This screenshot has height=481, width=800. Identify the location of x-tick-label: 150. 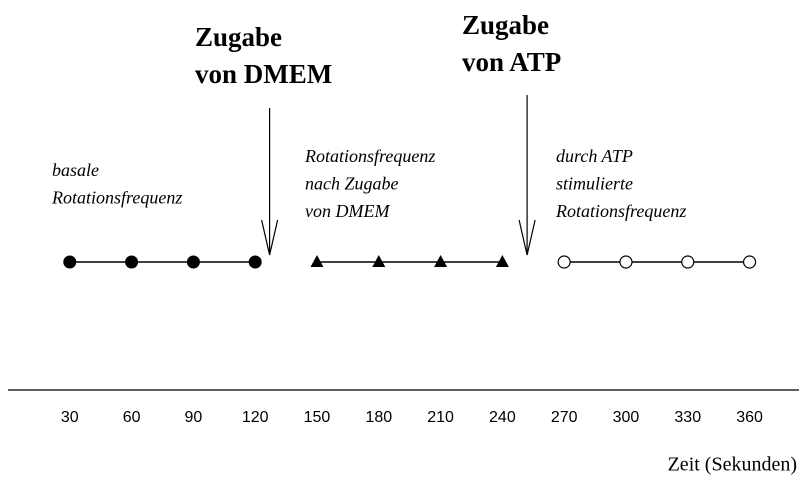
(317, 417).